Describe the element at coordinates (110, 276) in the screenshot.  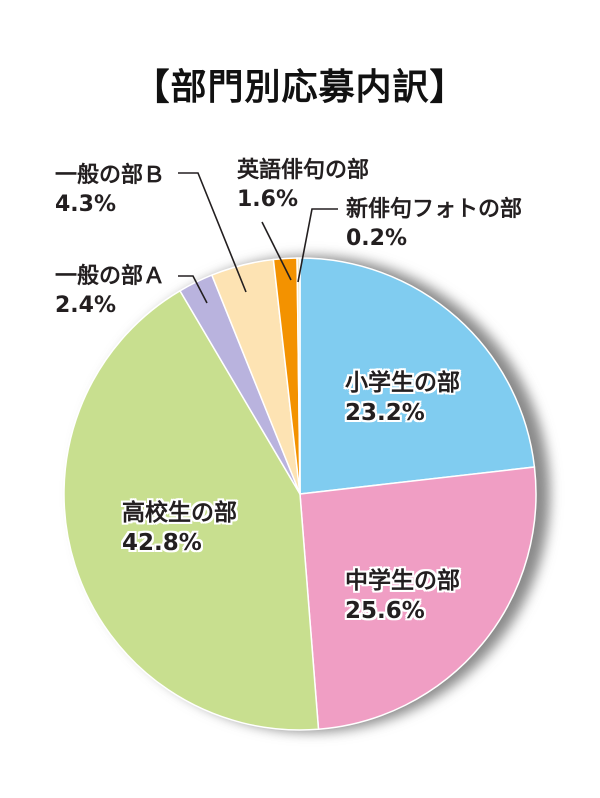
I see `label-ippan-a-name: 一般の部Ａ` at that location.